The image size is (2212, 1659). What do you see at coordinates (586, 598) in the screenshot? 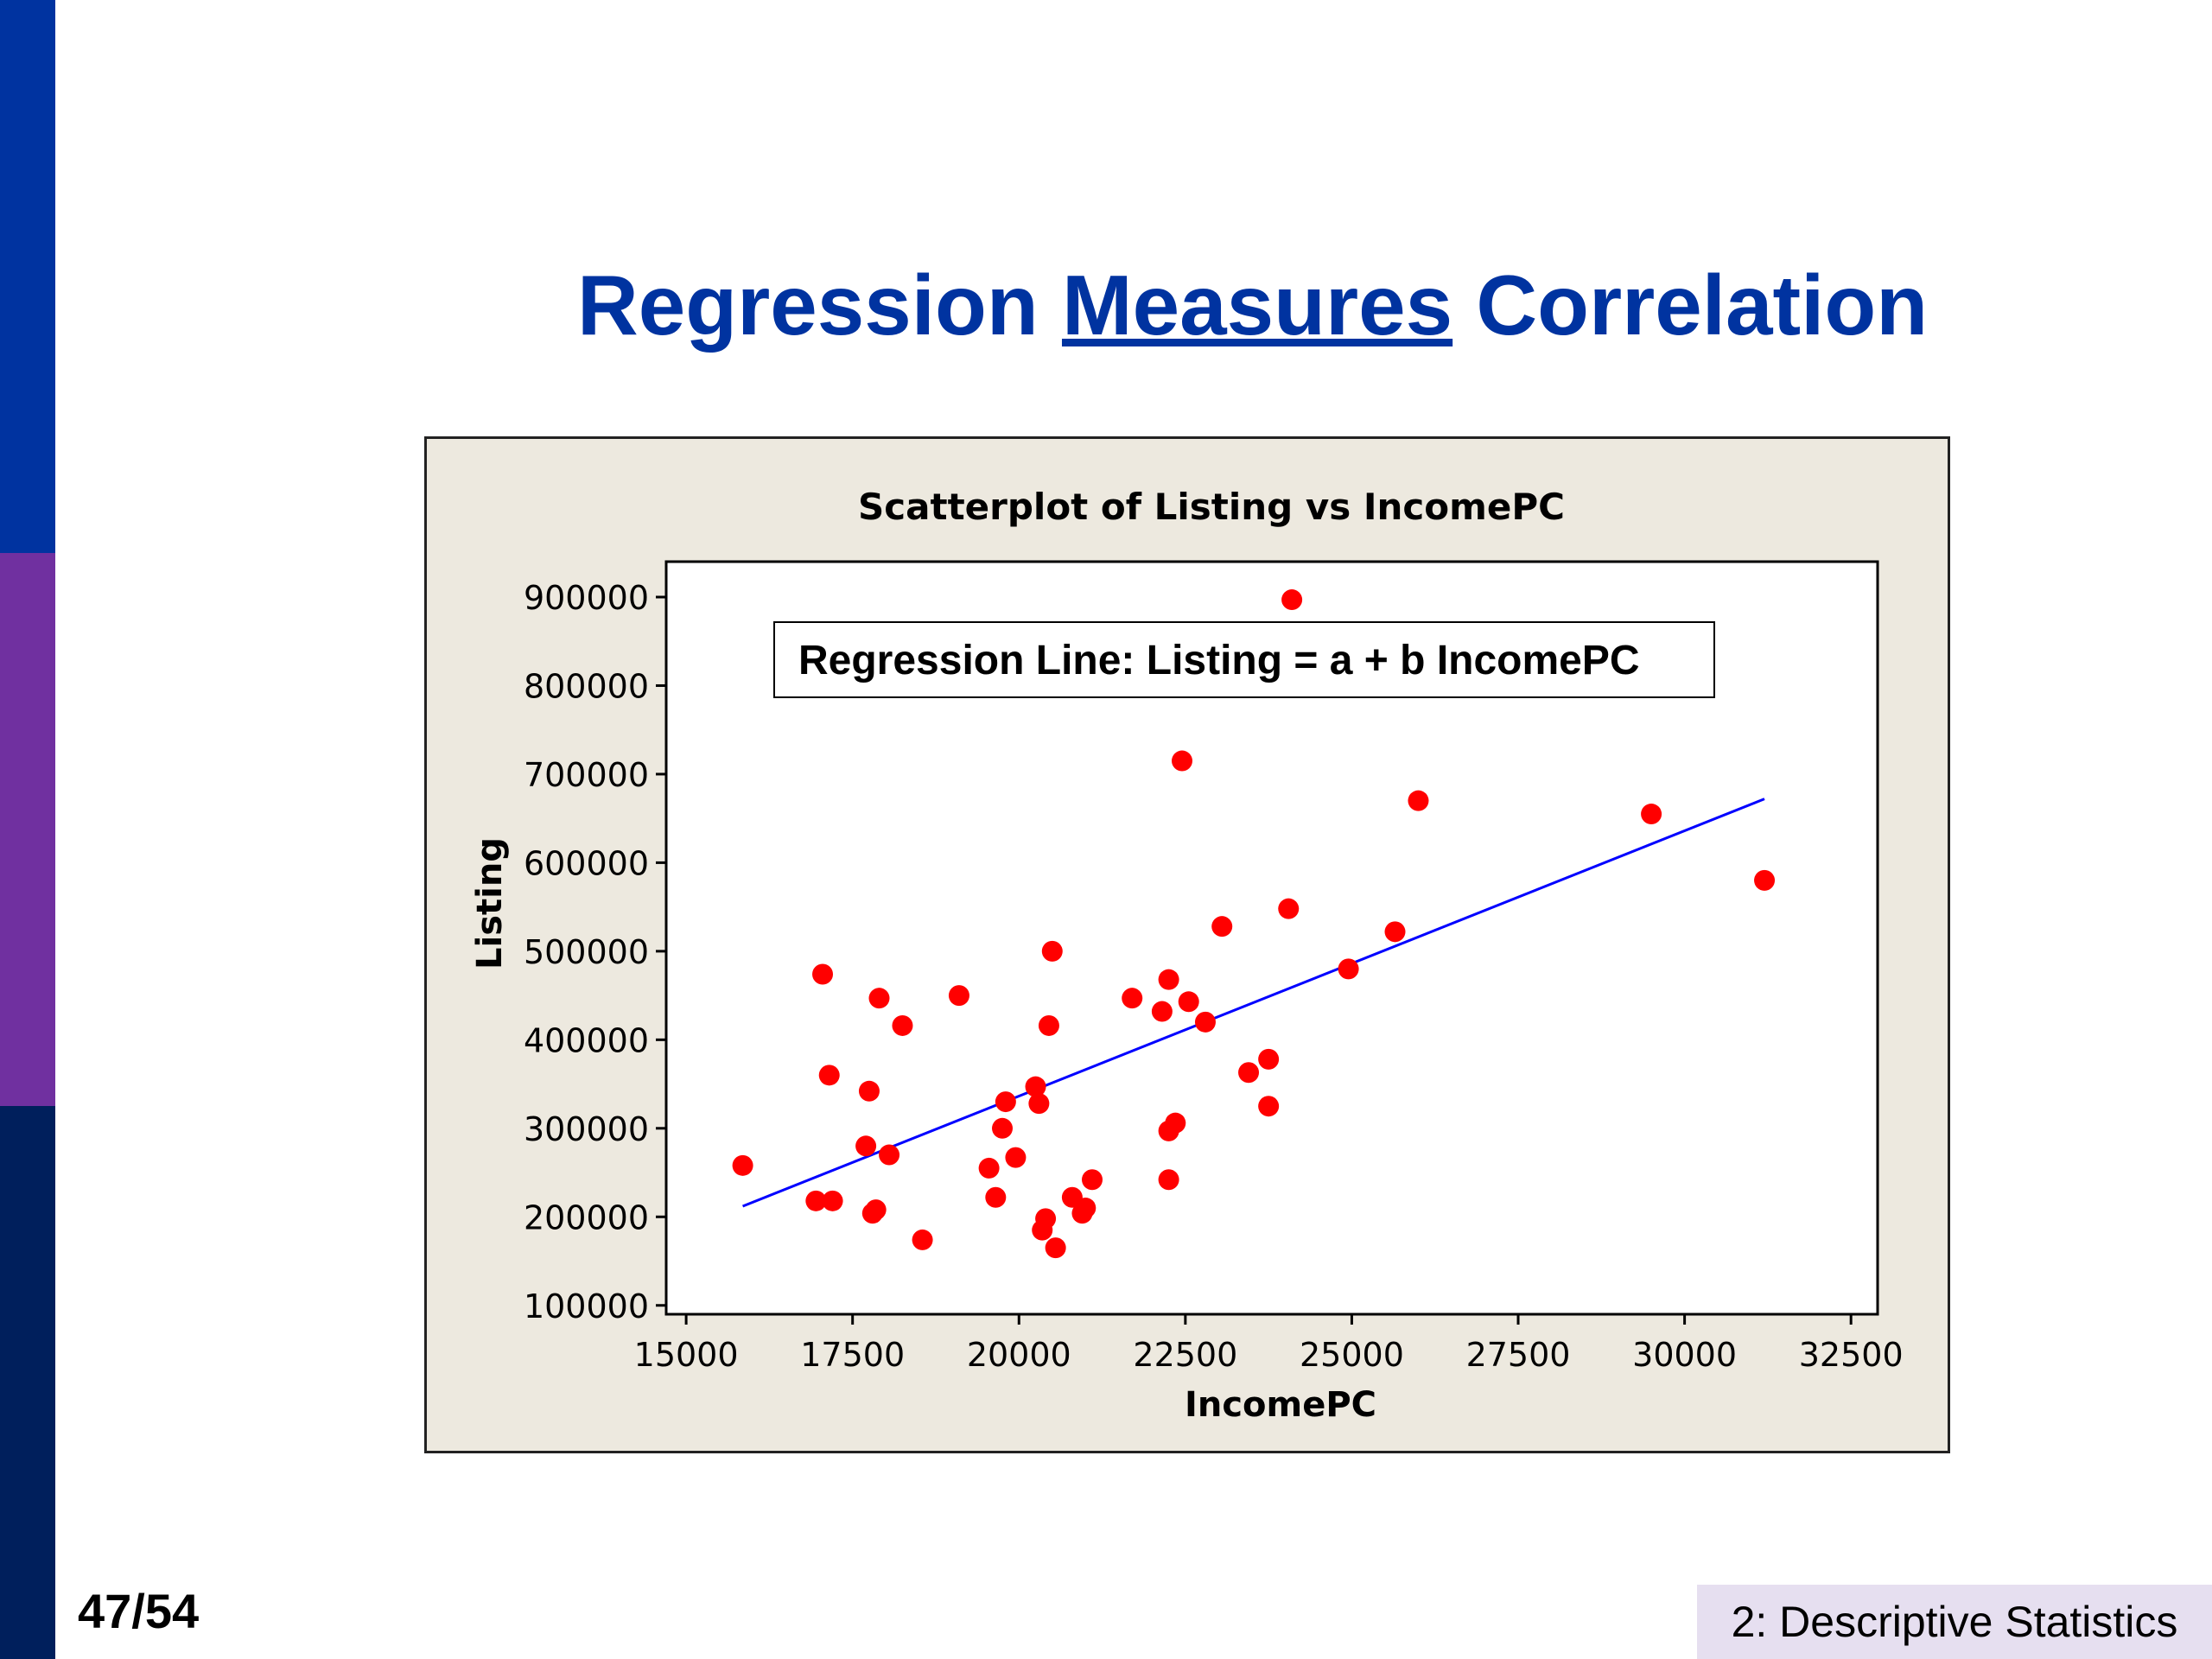
I see `y-tick-label: 900000` at bounding box center [586, 598].